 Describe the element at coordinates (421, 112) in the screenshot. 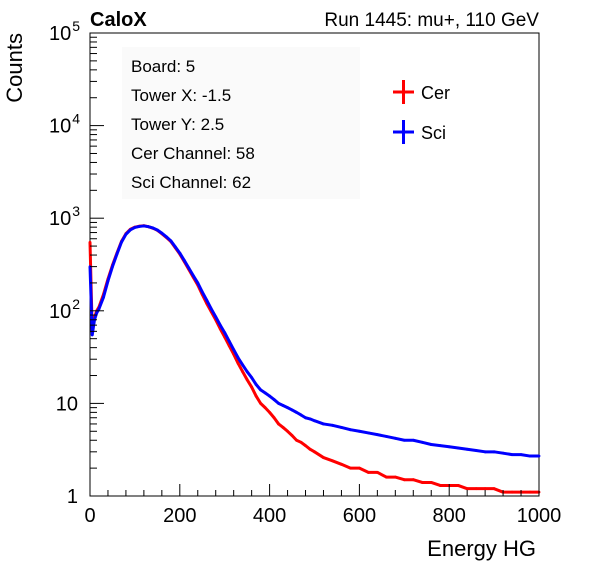

I see `legend: Cer Sci` at that location.